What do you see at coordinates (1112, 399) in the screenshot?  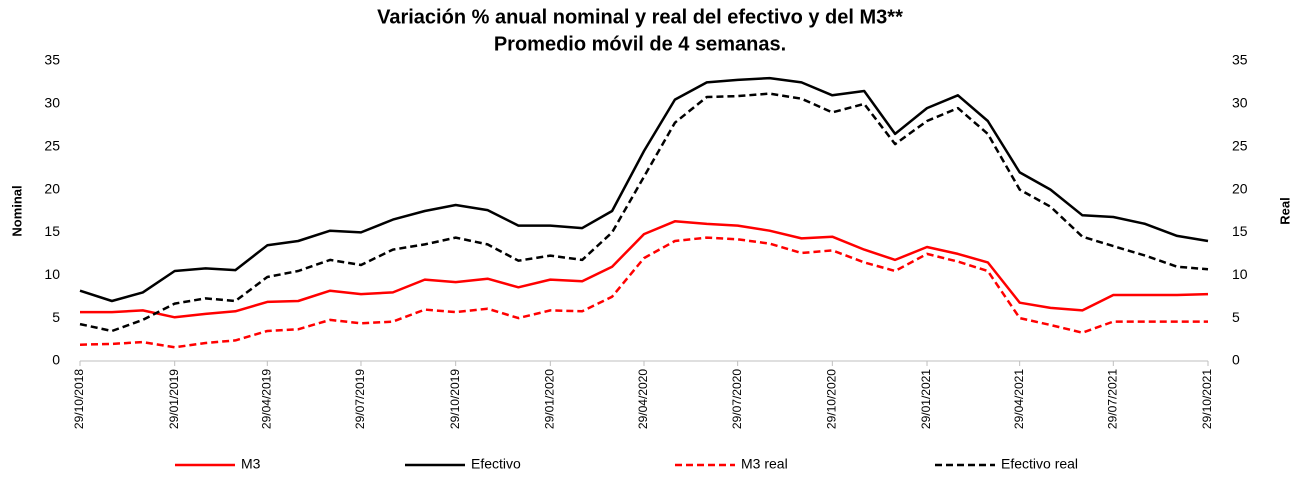 I see `x-tick-label: 29/07/2021` at bounding box center [1112, 399].